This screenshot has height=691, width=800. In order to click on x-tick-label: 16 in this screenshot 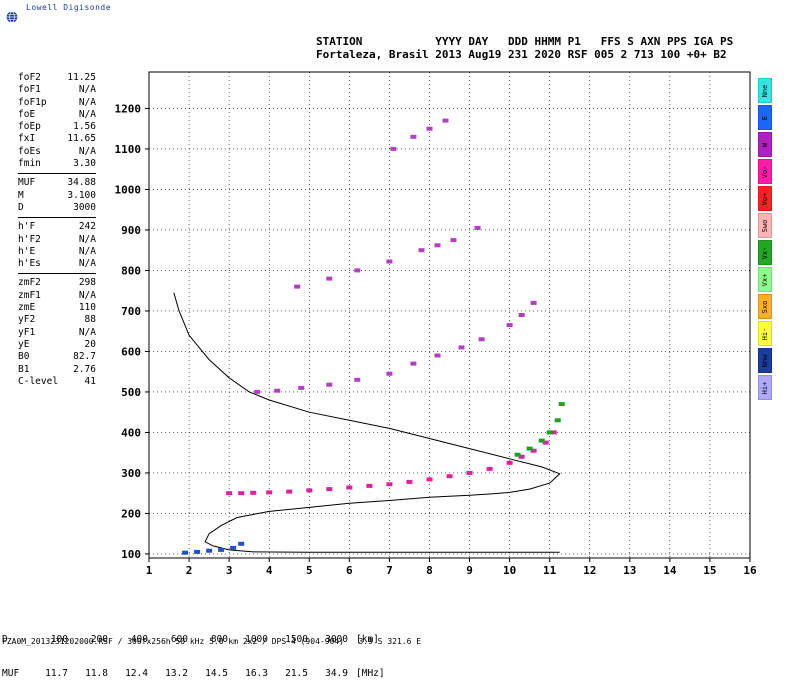, I will do `click(750, 570)`.